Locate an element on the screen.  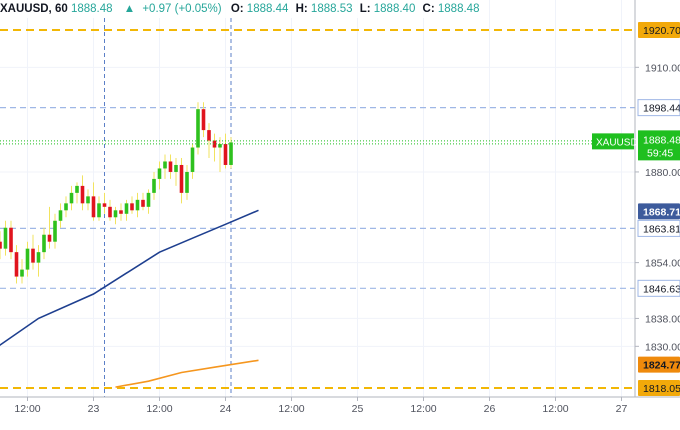
level-tag: 1898.44 is located at coordinates (661, 109).